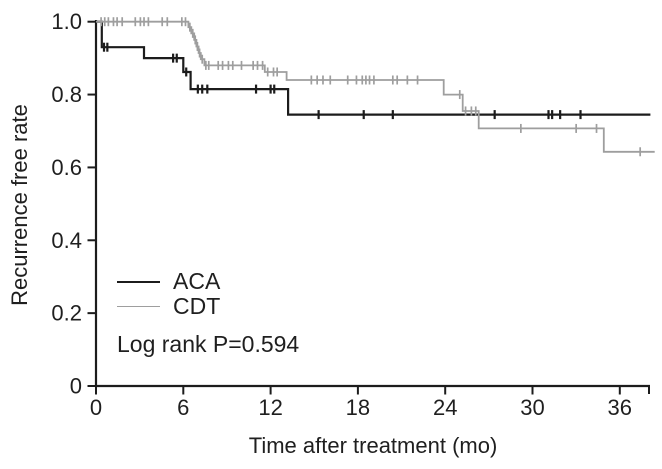 The width and height of the screenshot is (662, 469). What do you see at coordinates (197, 281) in the screenshot?
I see `legend-label-aca: ACA` at bounding box center [197, 281].